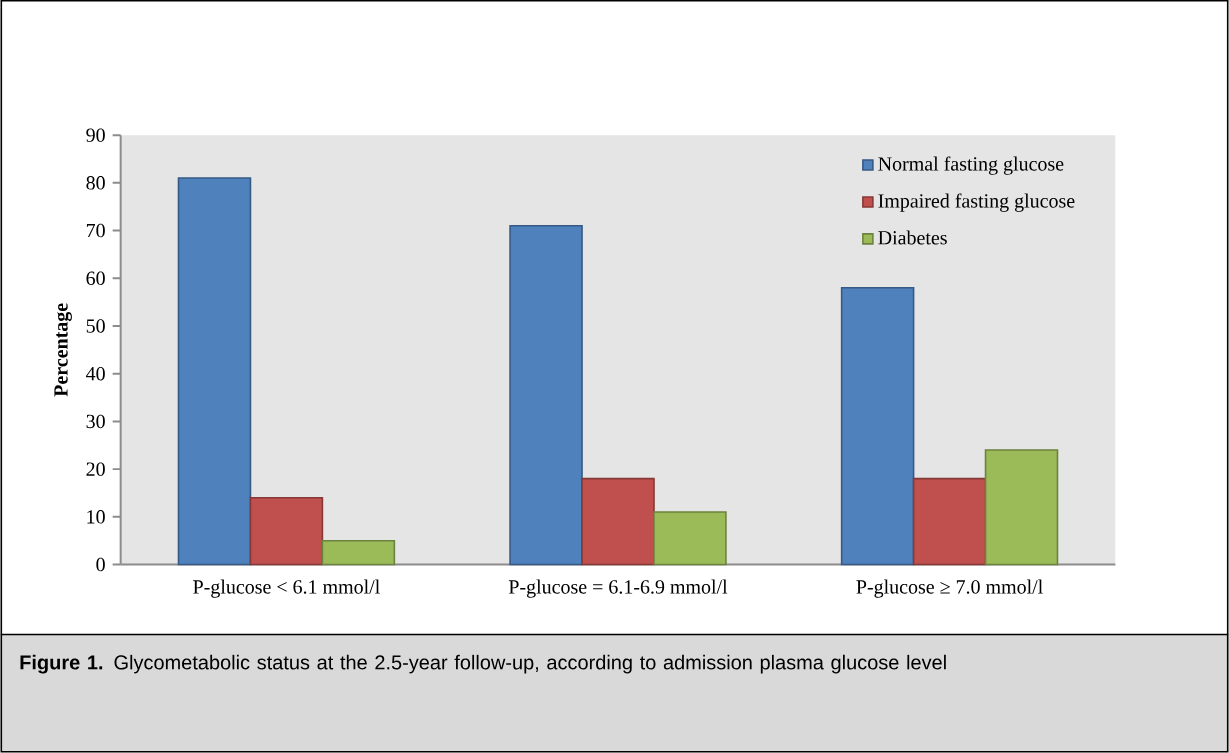 The image size is (1229, 753). Describe the element at coordinates (95, 421) in the screenshot. I see `y-tick-label: 30` at that location.